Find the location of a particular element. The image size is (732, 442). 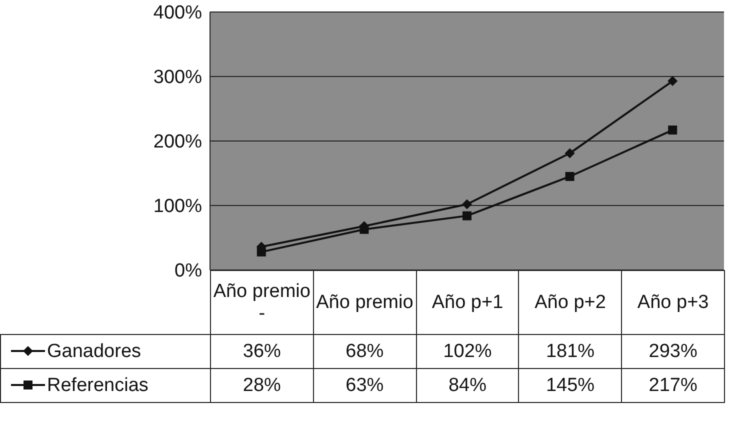

y-tick-label: 200% is located at coordinates (177, 142).